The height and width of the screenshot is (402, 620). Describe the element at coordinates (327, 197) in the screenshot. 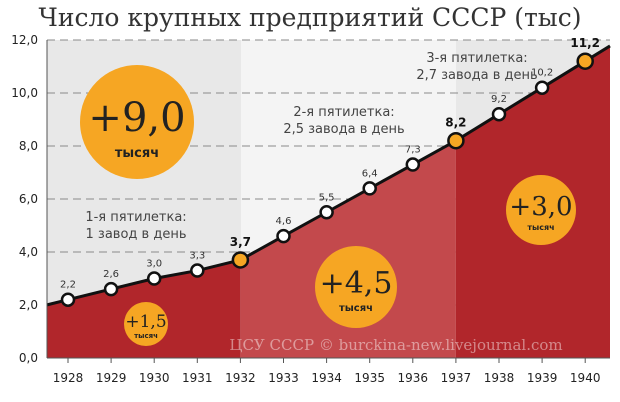

I see `data-label: 5,5` at that location.